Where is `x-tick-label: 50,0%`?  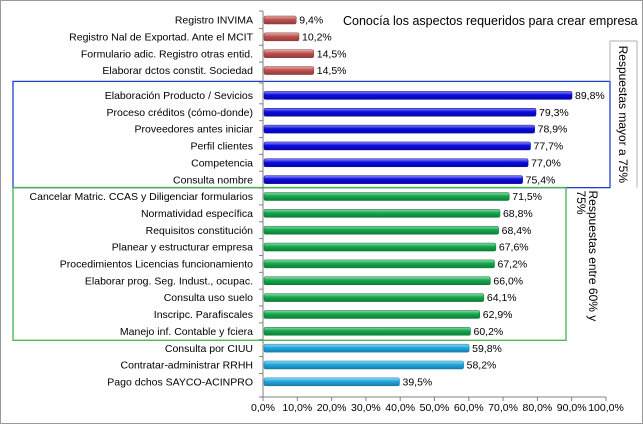
x-tick-label: 50,0% is located at coordinates (435, 408).